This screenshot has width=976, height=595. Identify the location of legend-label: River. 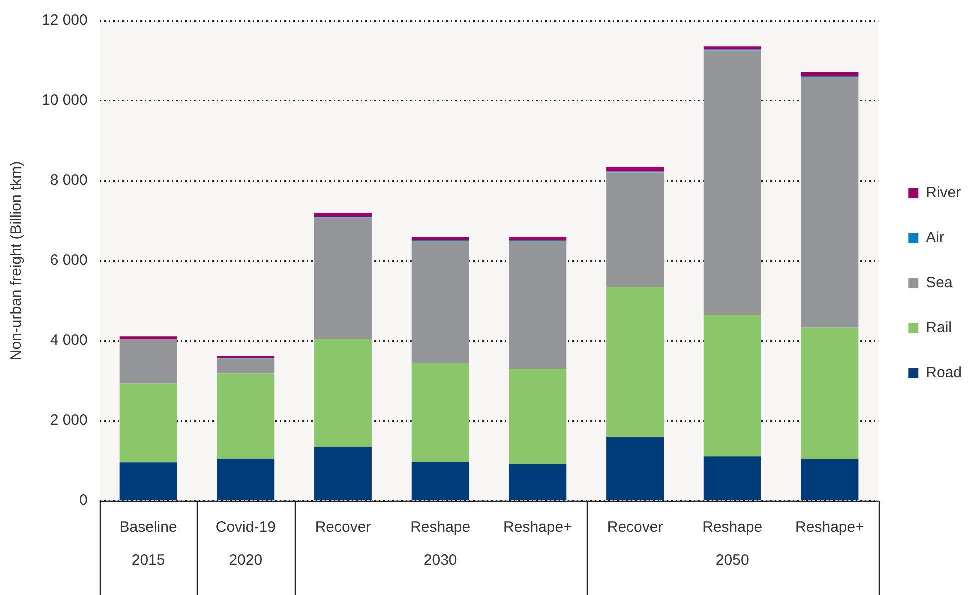
(944, 193).